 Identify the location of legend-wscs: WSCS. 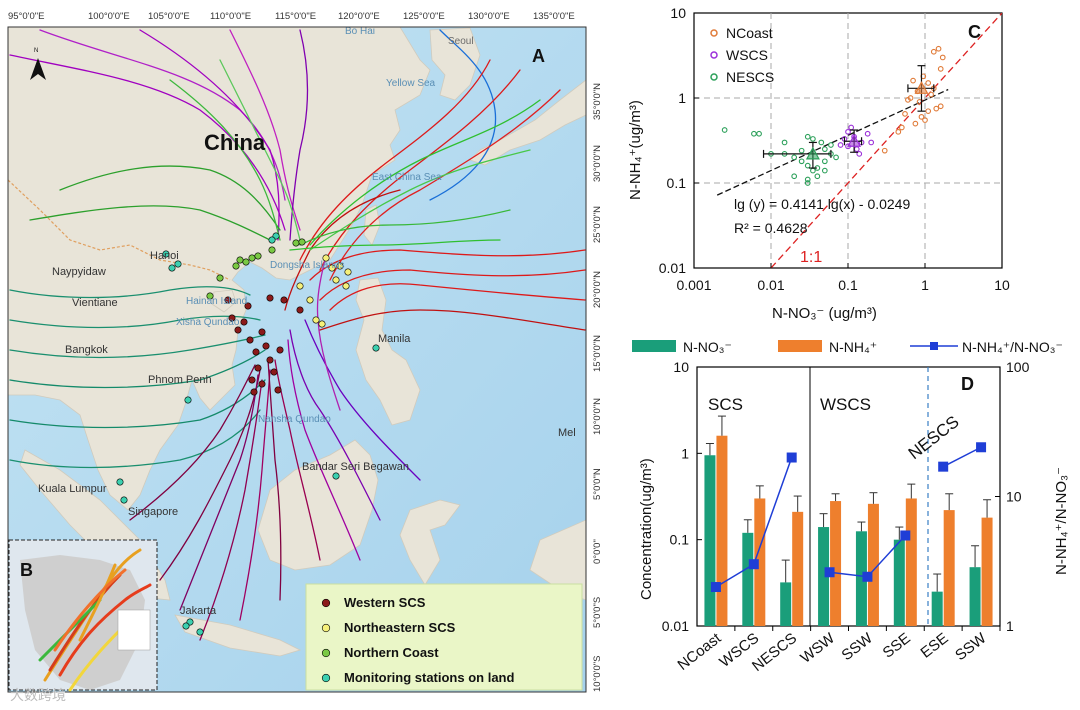
(747, 55).